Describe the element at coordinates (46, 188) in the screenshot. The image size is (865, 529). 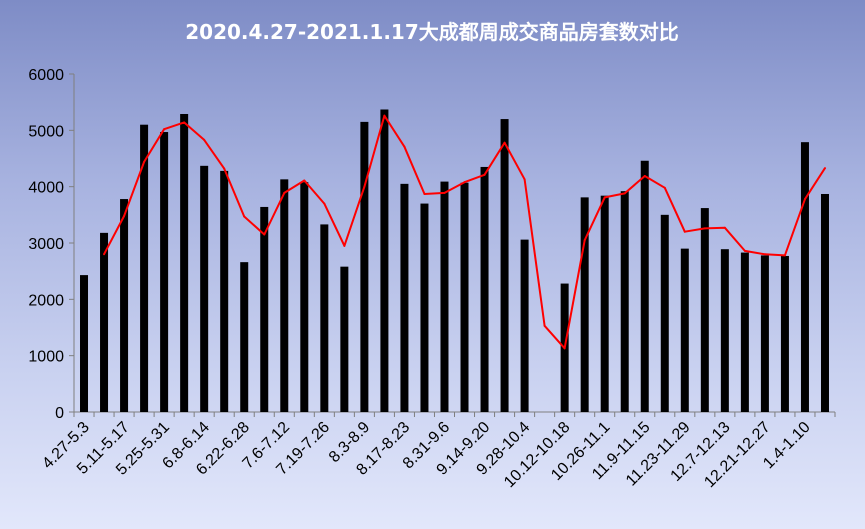
I see `y-tick-label: 4000` at that location.